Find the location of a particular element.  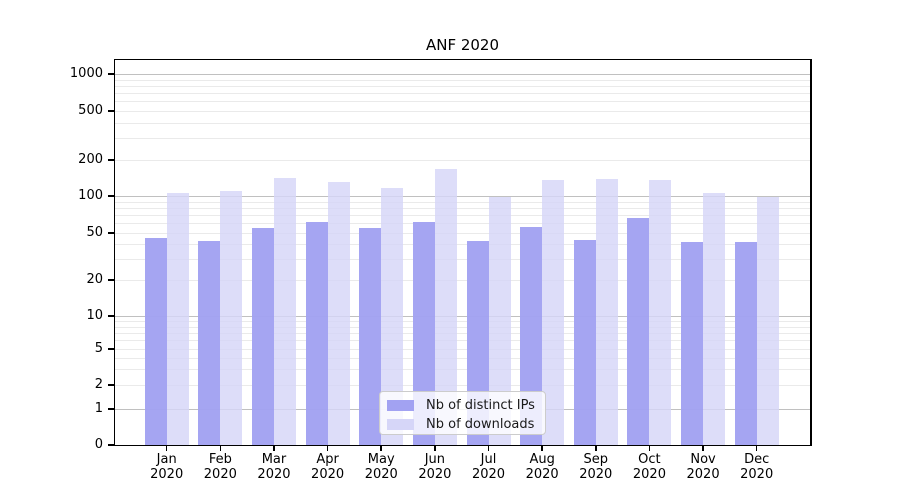

x-tick-label-month: Nov is located at coordinates (703, 459).